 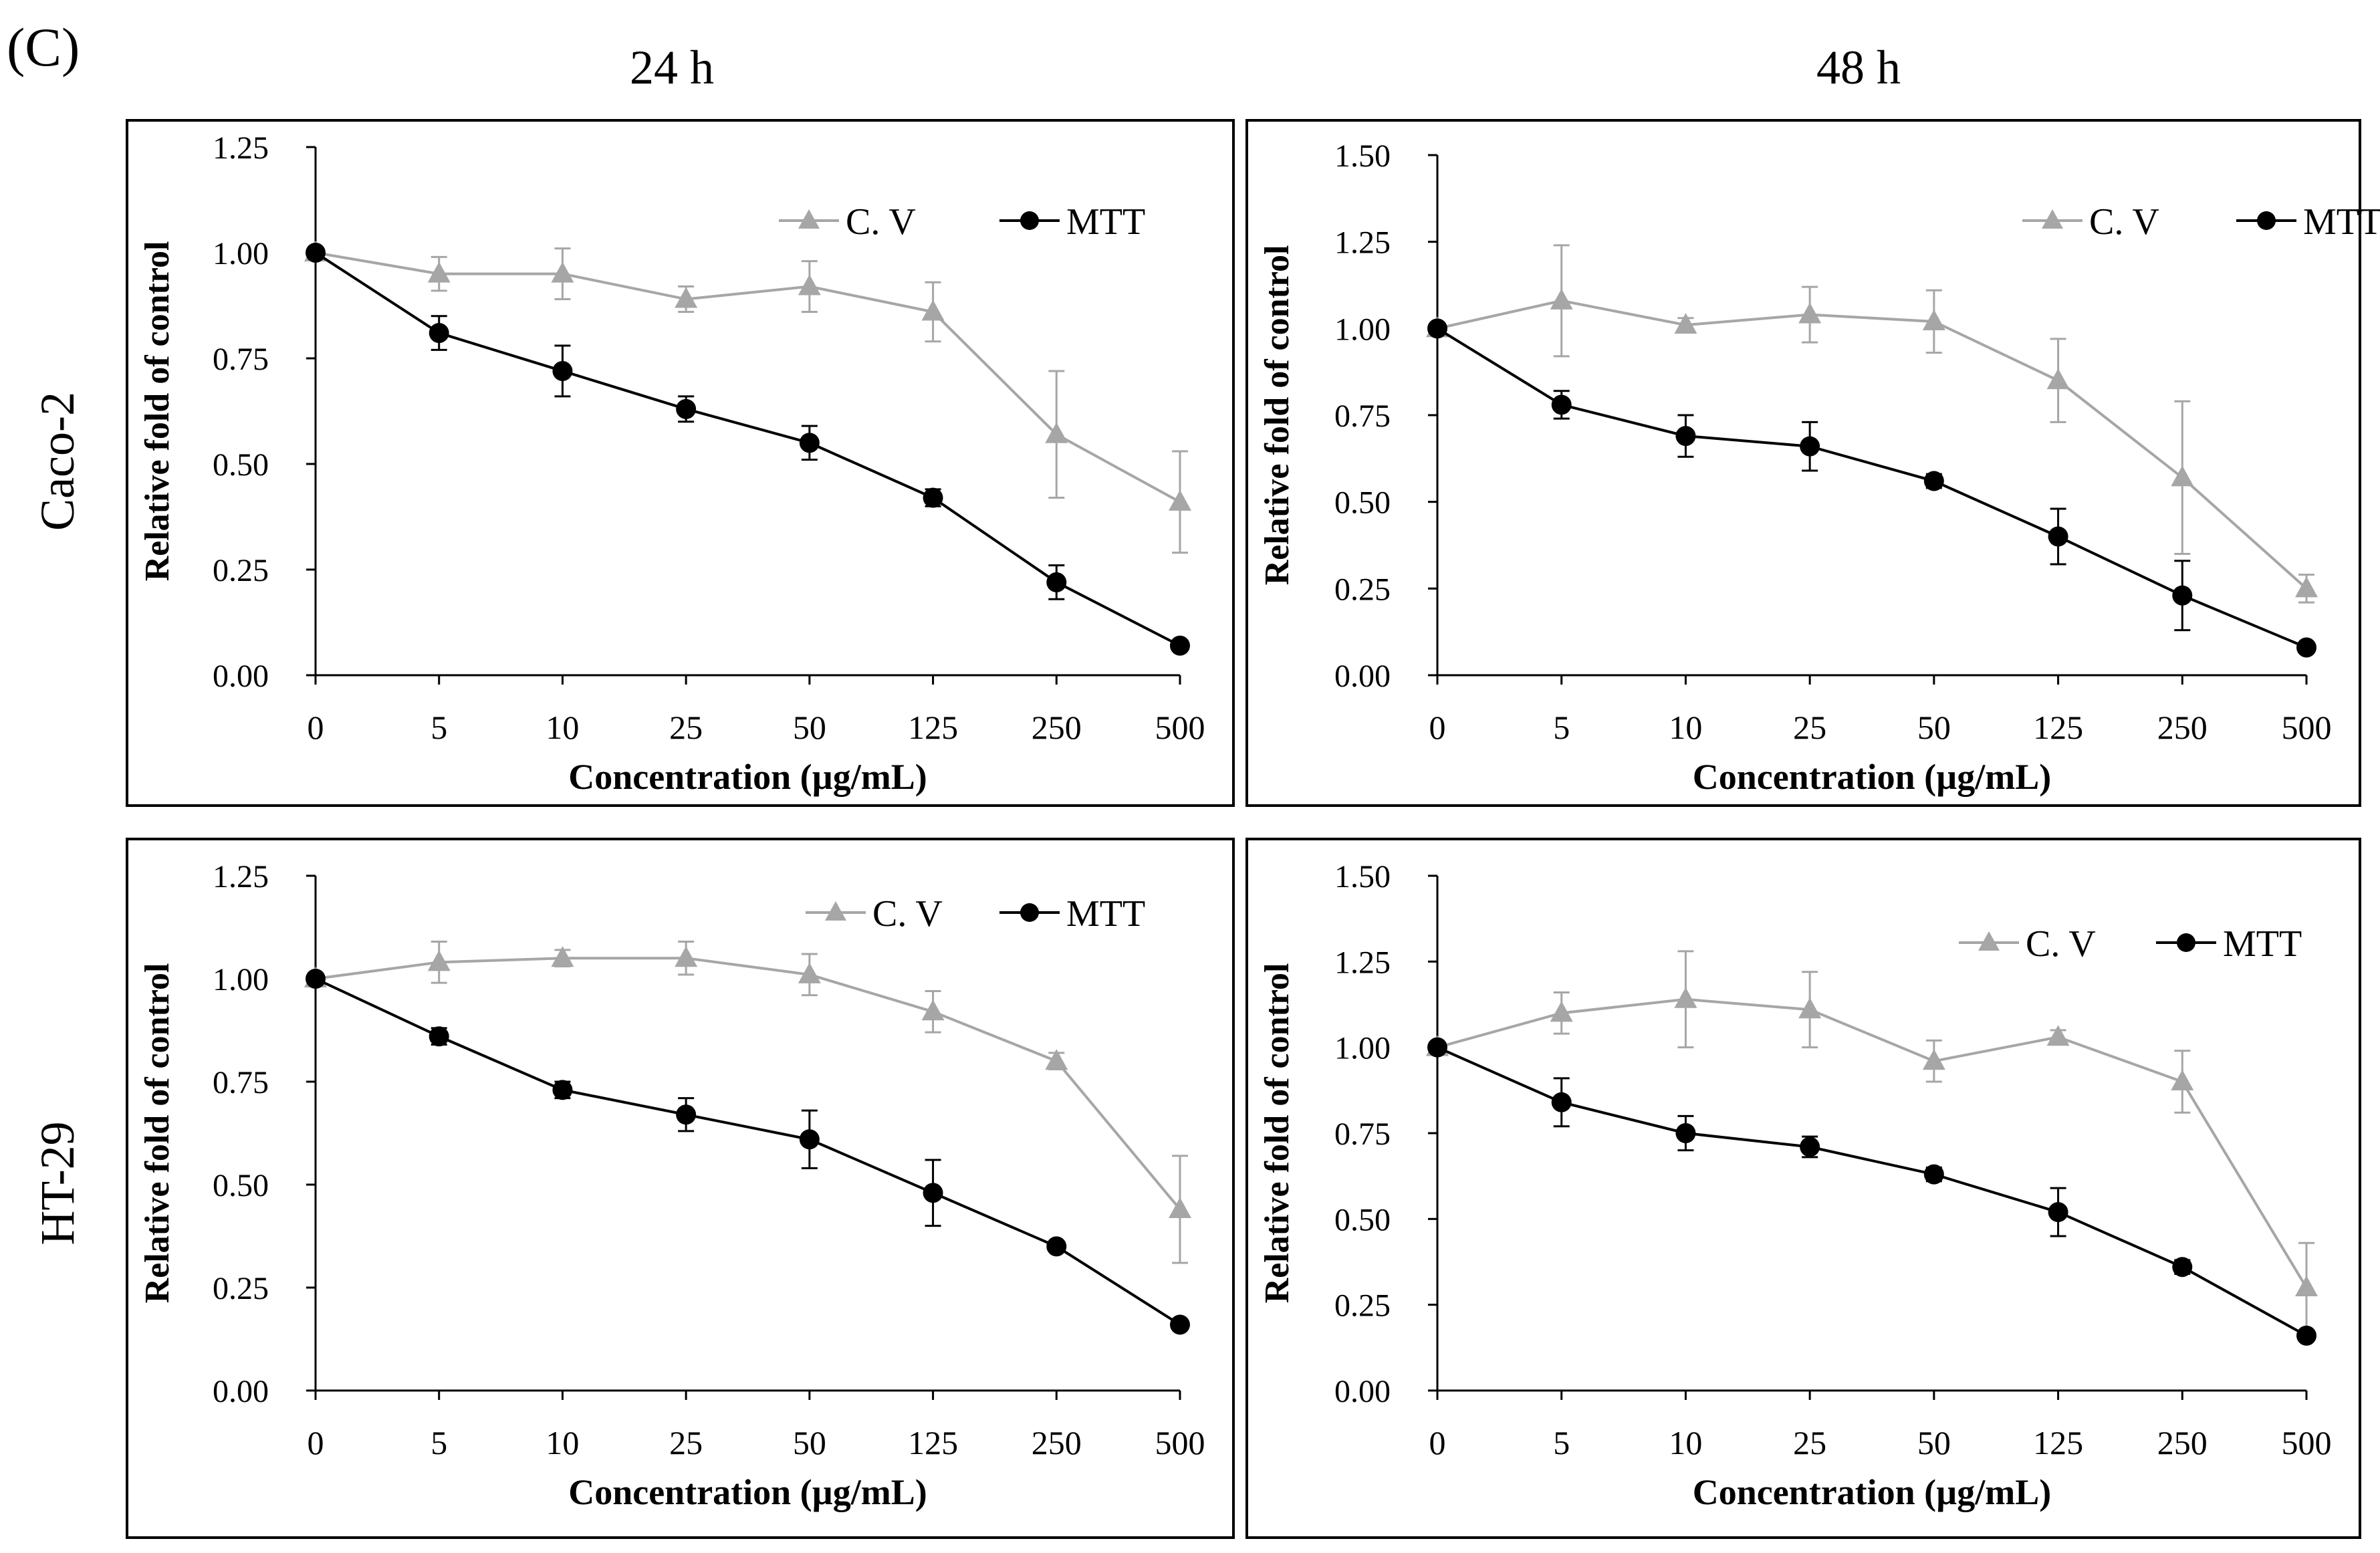 I want to click on column-header-48h: 48 h, so click(x=1858, y=67).